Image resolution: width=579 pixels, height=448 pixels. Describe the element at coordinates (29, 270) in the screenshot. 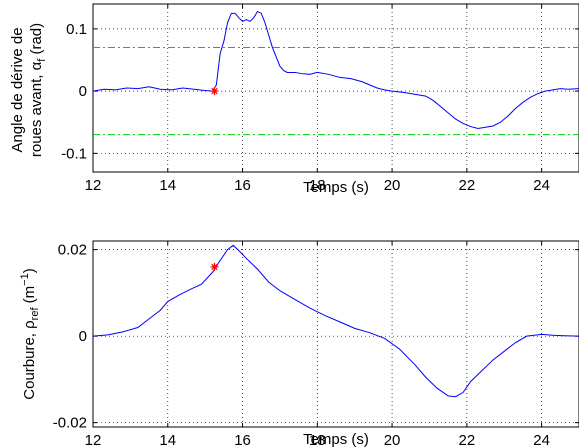

I see `bottom-ylabel-tail-close: )` at that location.